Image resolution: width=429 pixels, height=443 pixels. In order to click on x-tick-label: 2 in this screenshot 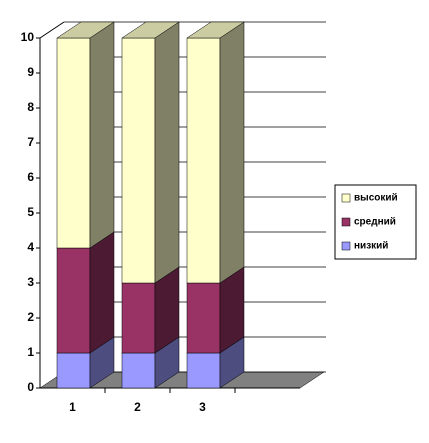, I will do `click(137, 407)`.